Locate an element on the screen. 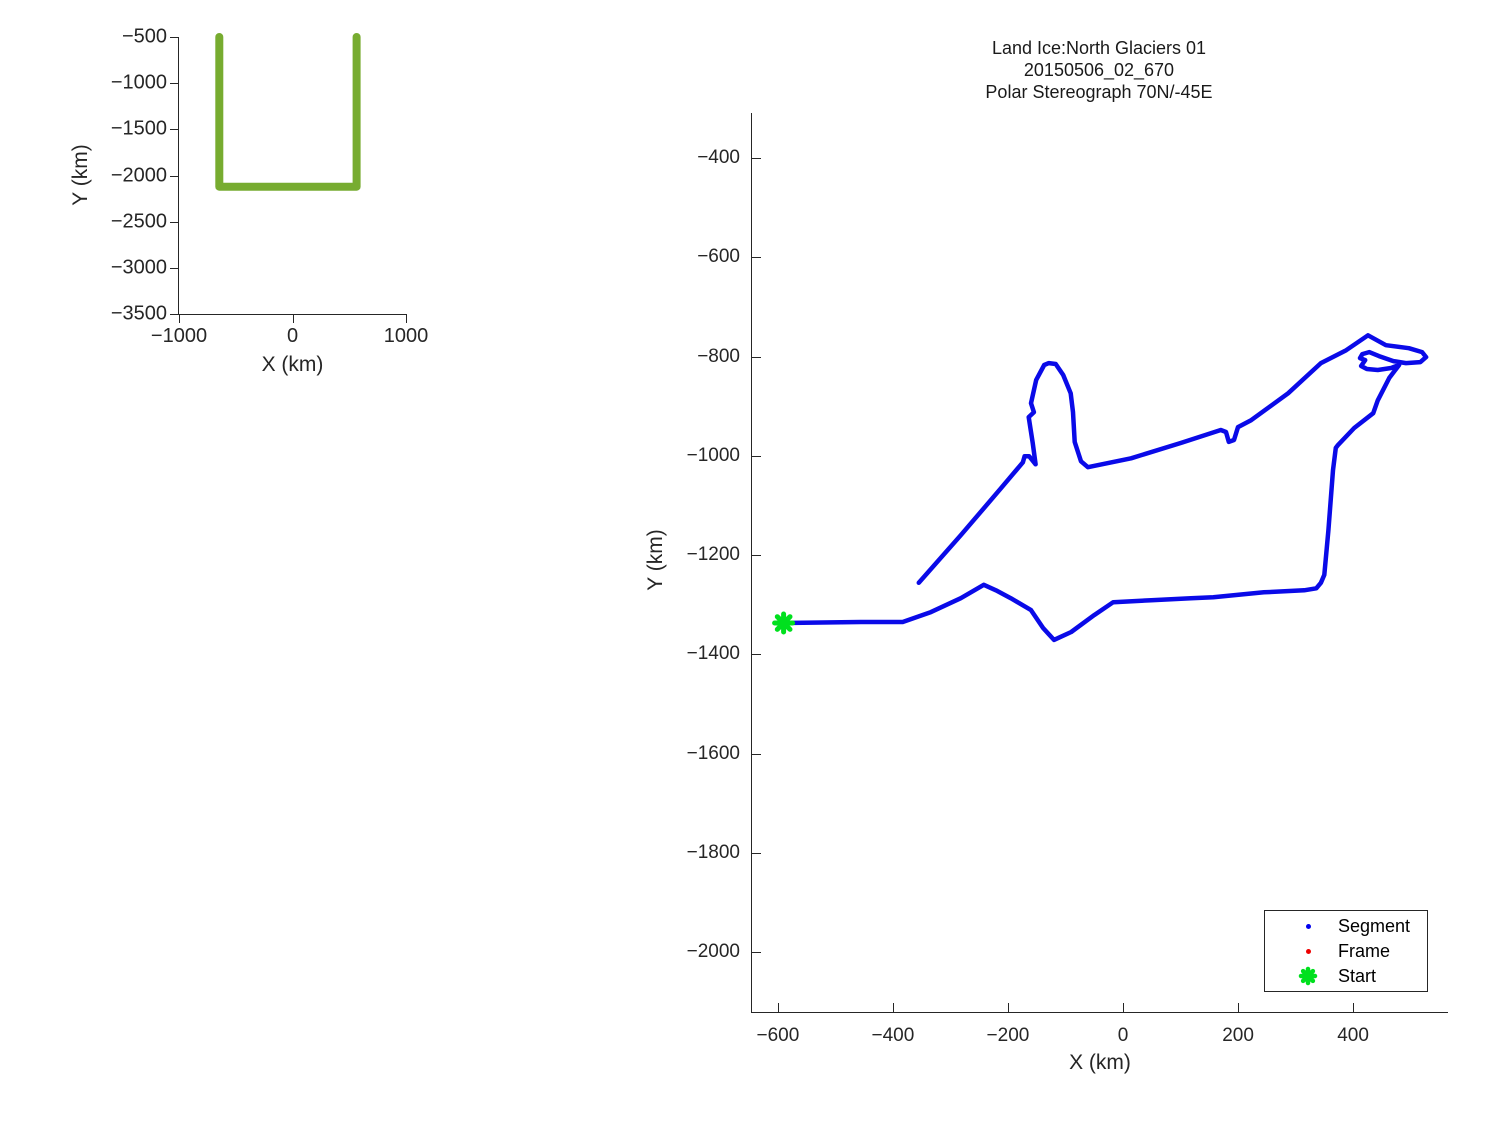 This screenshot has height=1125, width=1500. x-tick-label: −400 is located at coordinates (893, 1035).